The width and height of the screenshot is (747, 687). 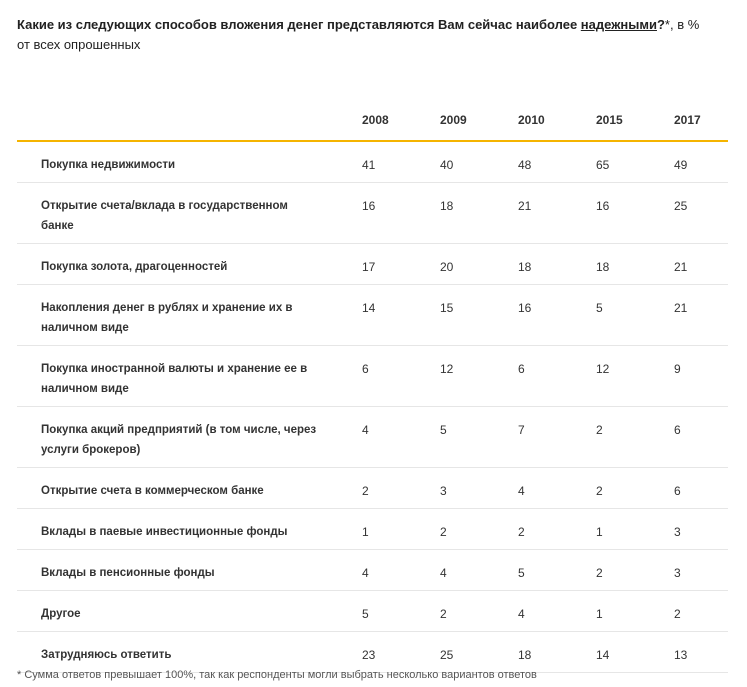 I want to click on header-label-cell, so click(x=177, y=121).